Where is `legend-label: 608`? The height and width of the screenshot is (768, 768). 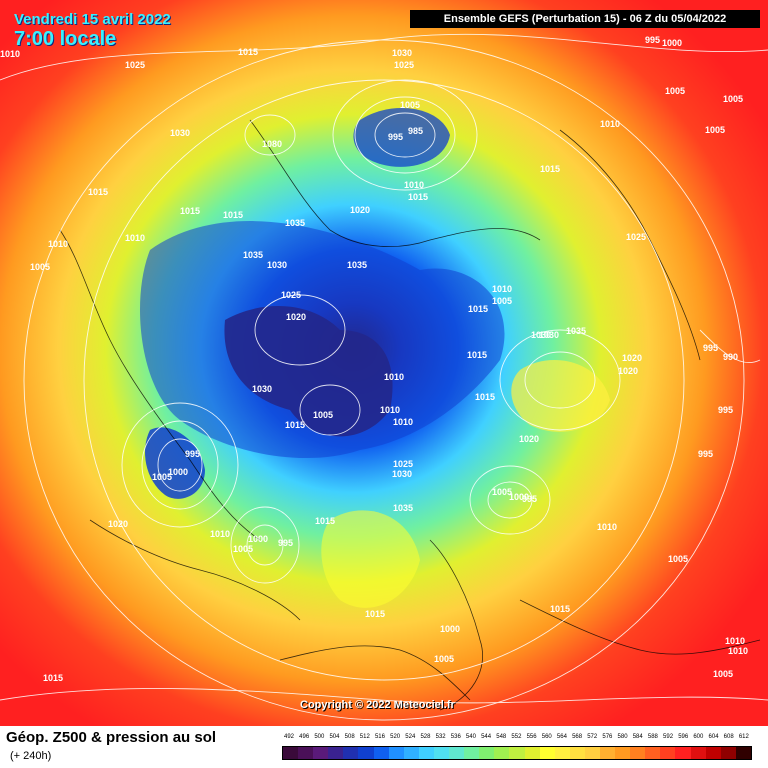 legend-label: 608 is located at coordinates (728, 737).